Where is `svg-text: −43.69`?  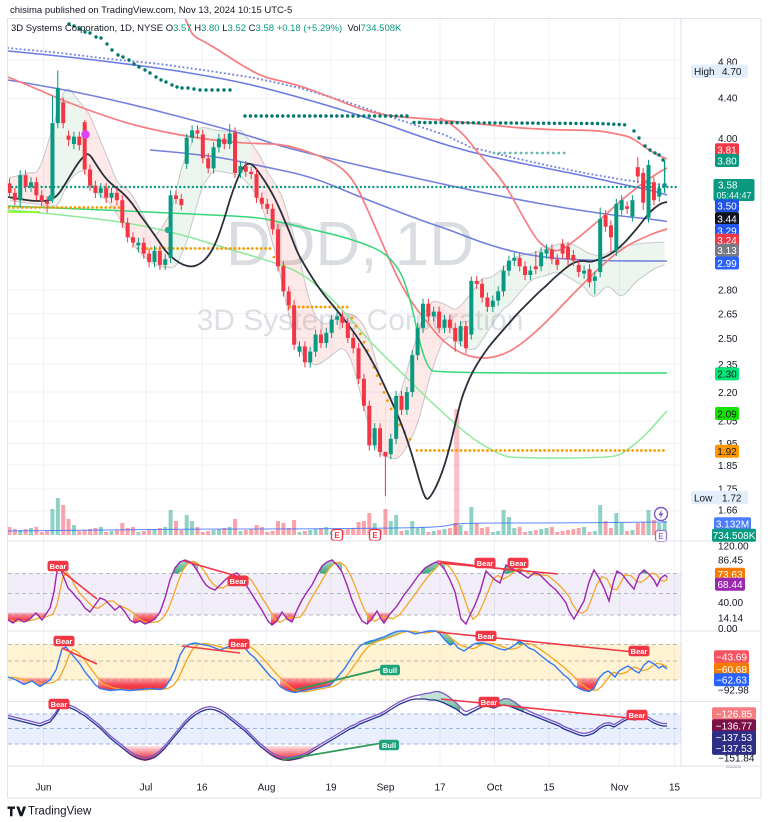
svg-text: −43.69 is located at coordinates (731, 658).